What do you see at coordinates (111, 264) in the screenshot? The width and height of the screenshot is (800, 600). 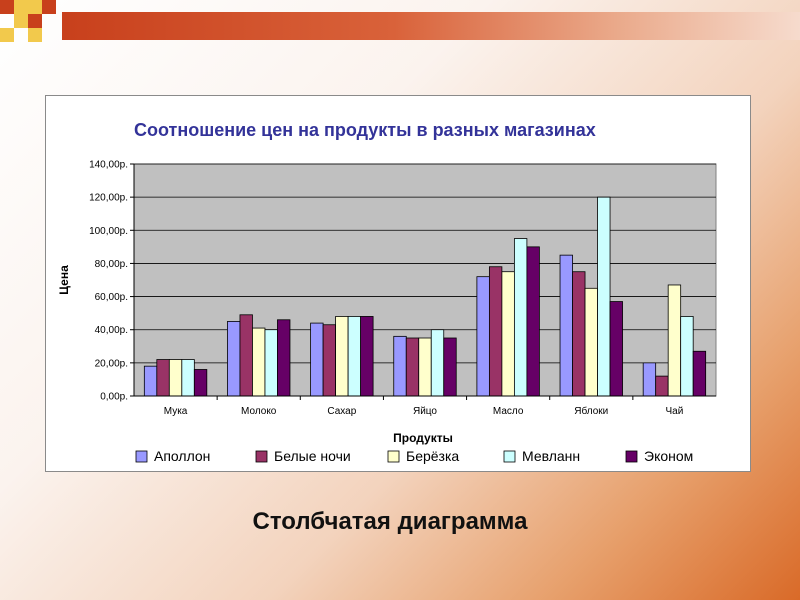 I see `y-tick-label: 80,00р.` at bounding box center [111, 264].